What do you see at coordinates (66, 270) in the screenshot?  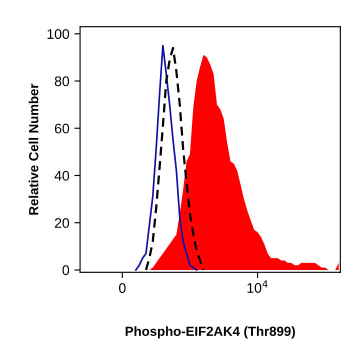 I see `y-tick-label: 0` at bounding box center [66, 270].